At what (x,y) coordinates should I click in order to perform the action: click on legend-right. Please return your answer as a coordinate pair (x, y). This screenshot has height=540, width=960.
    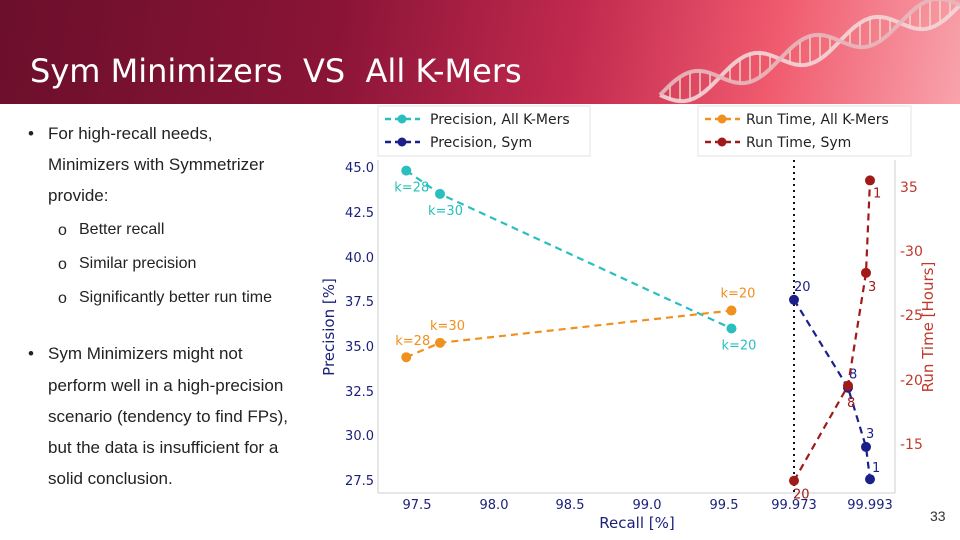
    Looking at the image, I should click on (804, 131).